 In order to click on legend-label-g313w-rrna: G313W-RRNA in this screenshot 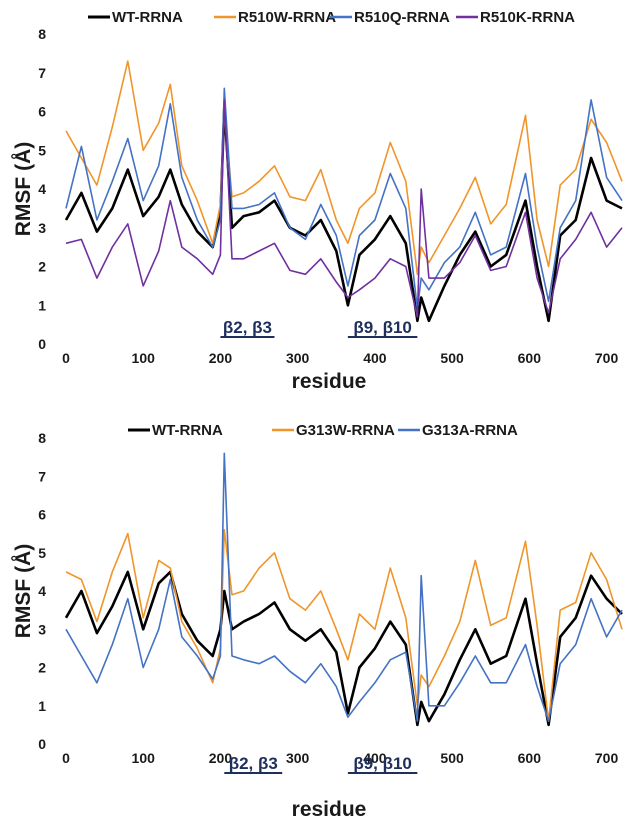, I will do `click(345, 430)`.